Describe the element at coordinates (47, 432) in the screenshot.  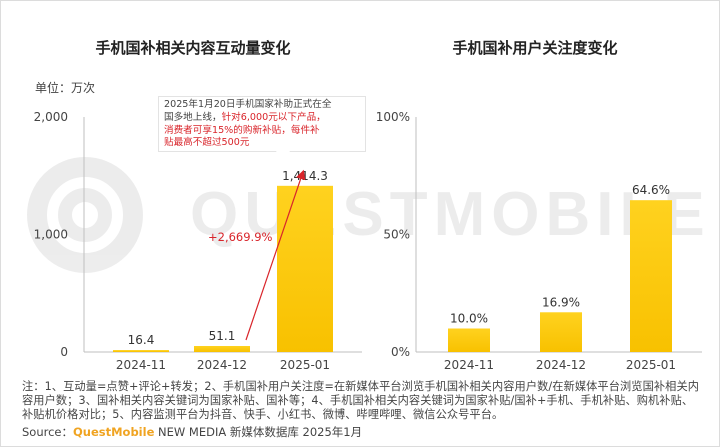
I see `source-prefix: Source：` at that location.